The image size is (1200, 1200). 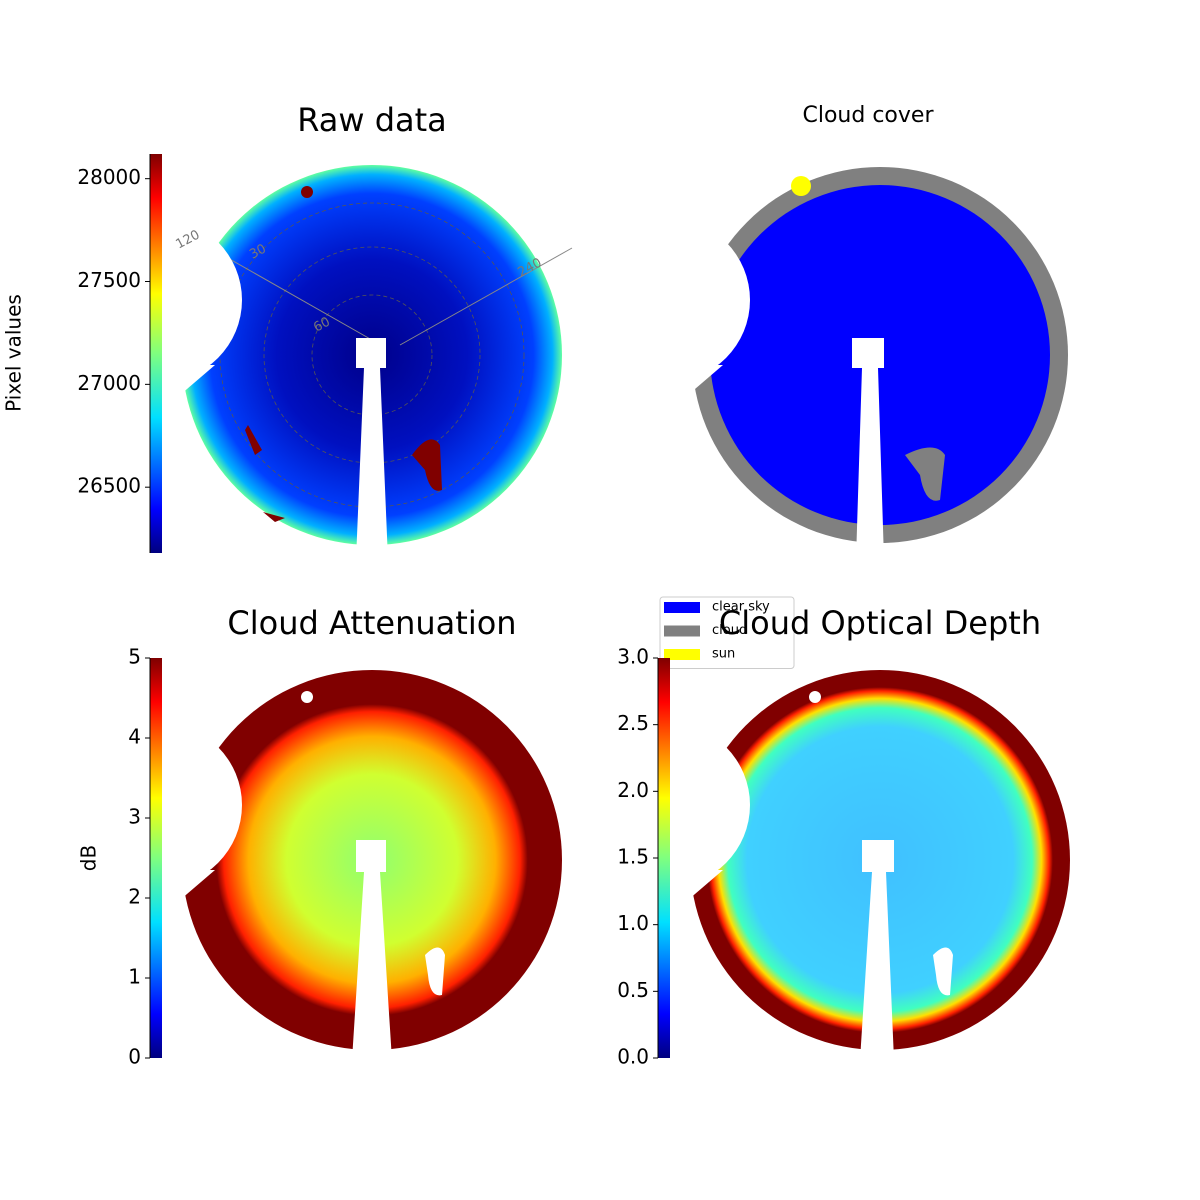 I want to click on chart-title: Cloud cover, so click(x=869, y=115).